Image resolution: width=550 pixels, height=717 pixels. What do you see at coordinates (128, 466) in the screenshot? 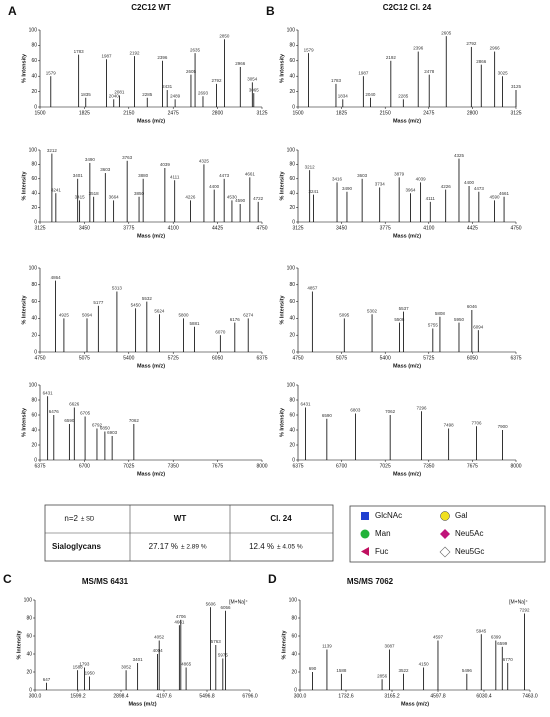
I see `x-tick-label: 7025` at bounding box center [128, 466].